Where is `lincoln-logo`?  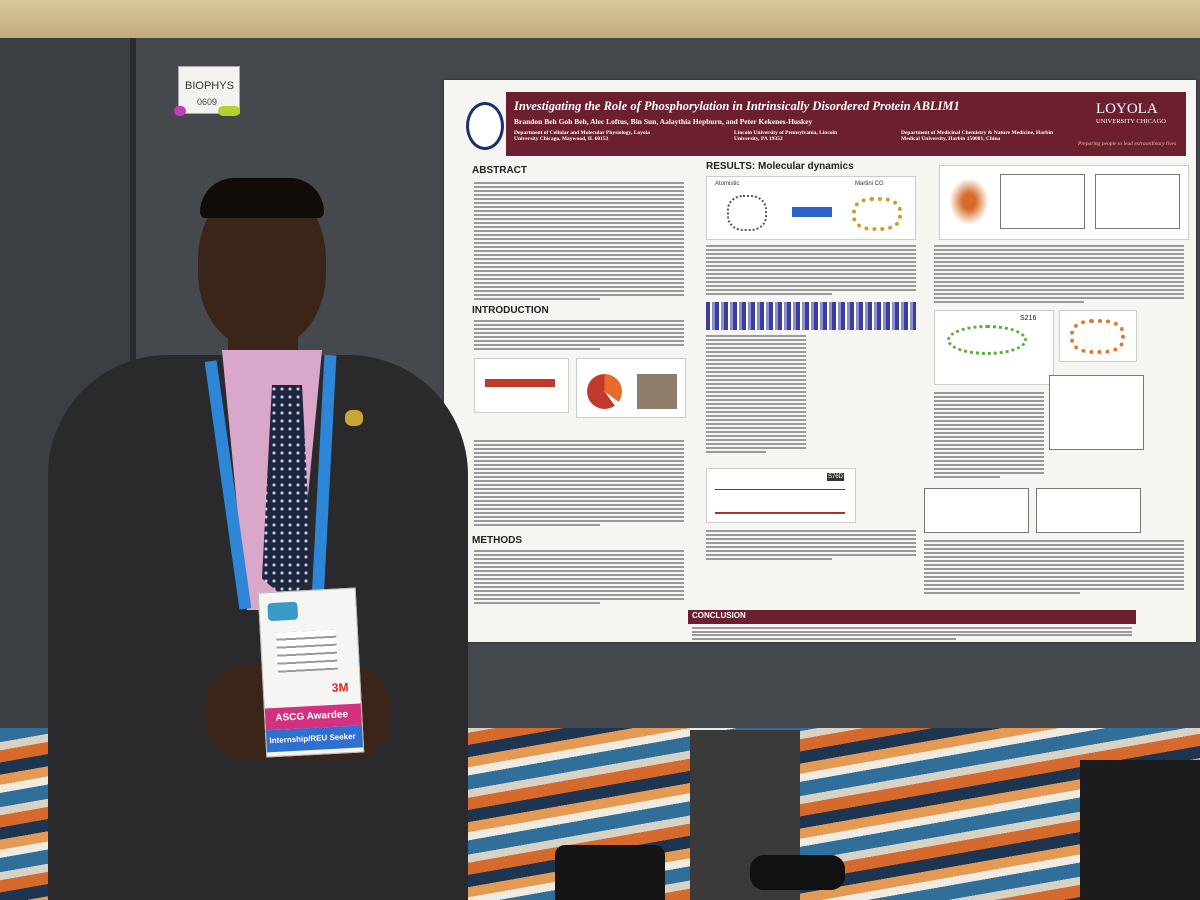 lincoln-logo is located at coordinates (485, 126).